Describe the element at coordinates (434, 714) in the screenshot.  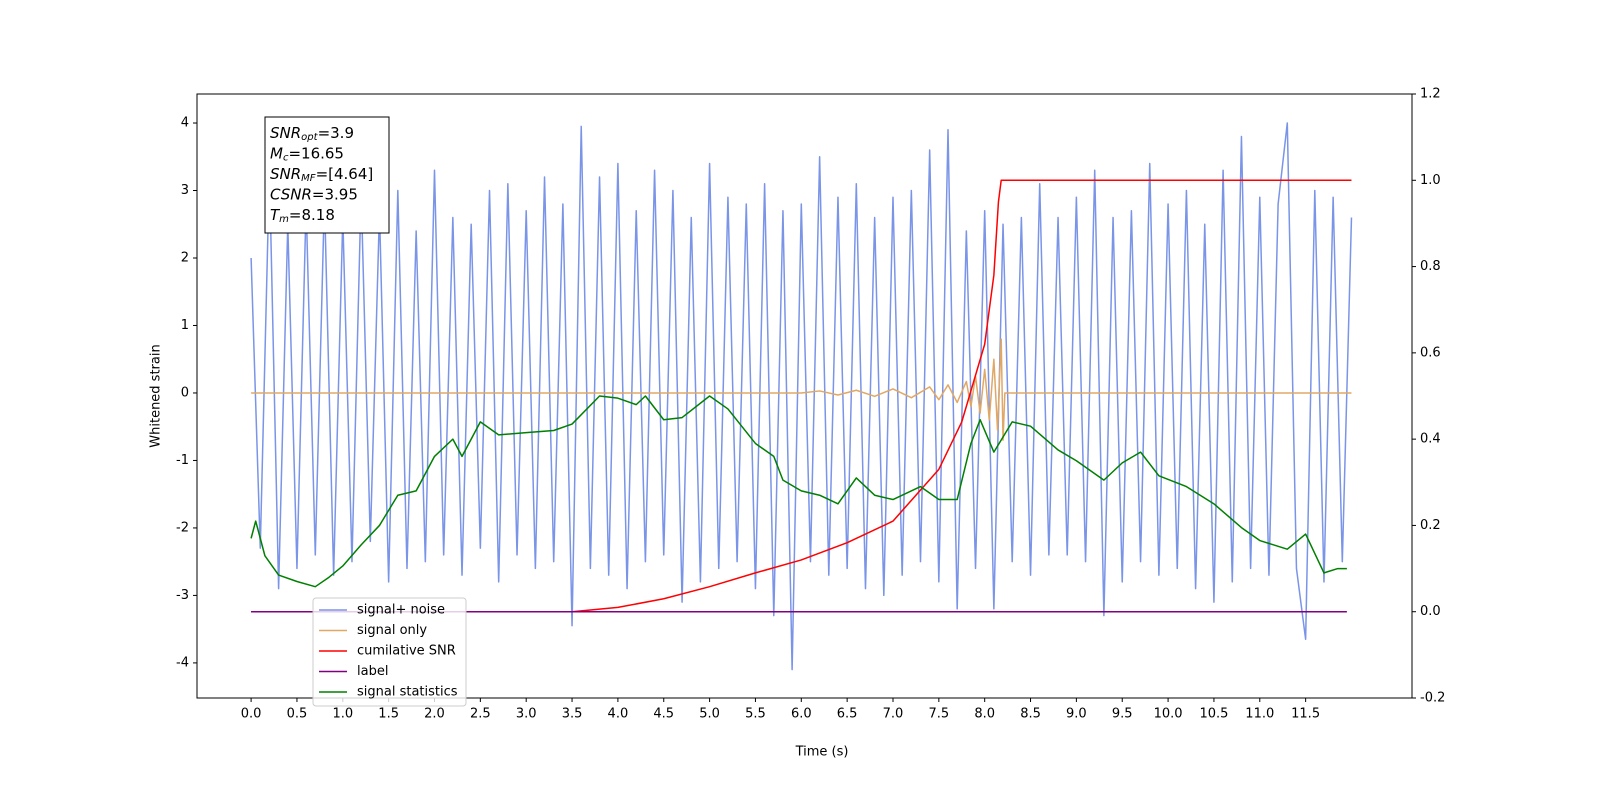
I see `x-tick-label: 2.0` at that location.